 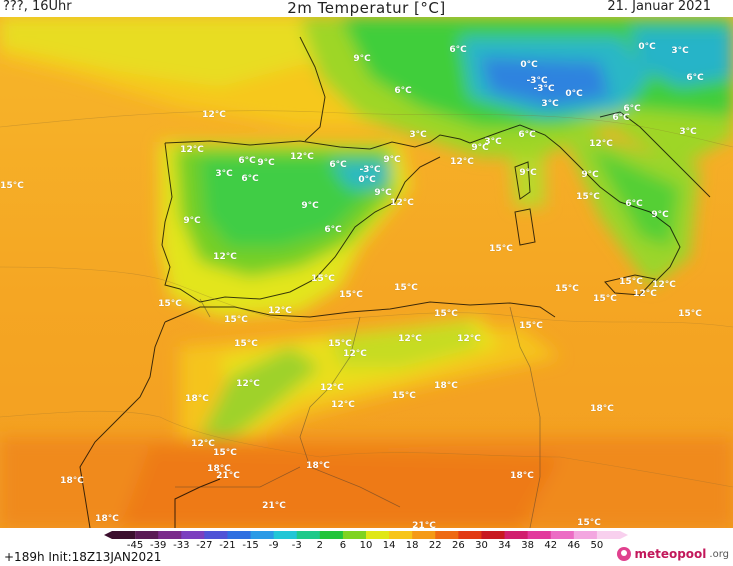 What do you see at coordinates (527, 545) in the screenshot?
I see `color-scale-tick: 38` at bounding box center [527, 545].